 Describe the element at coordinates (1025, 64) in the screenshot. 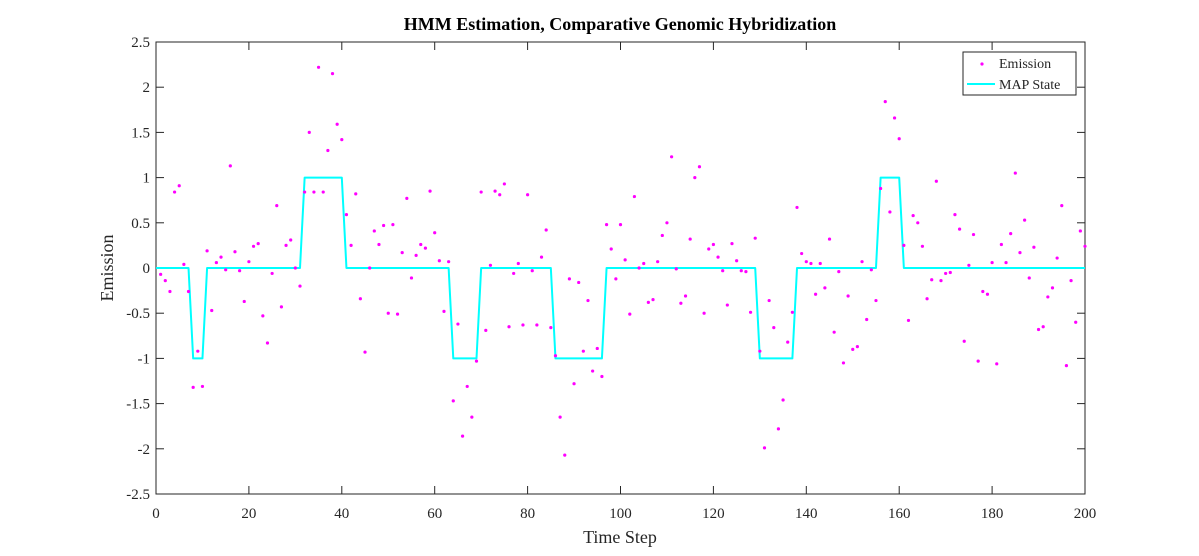

I see `legend-emission-label: Emission` at that location.